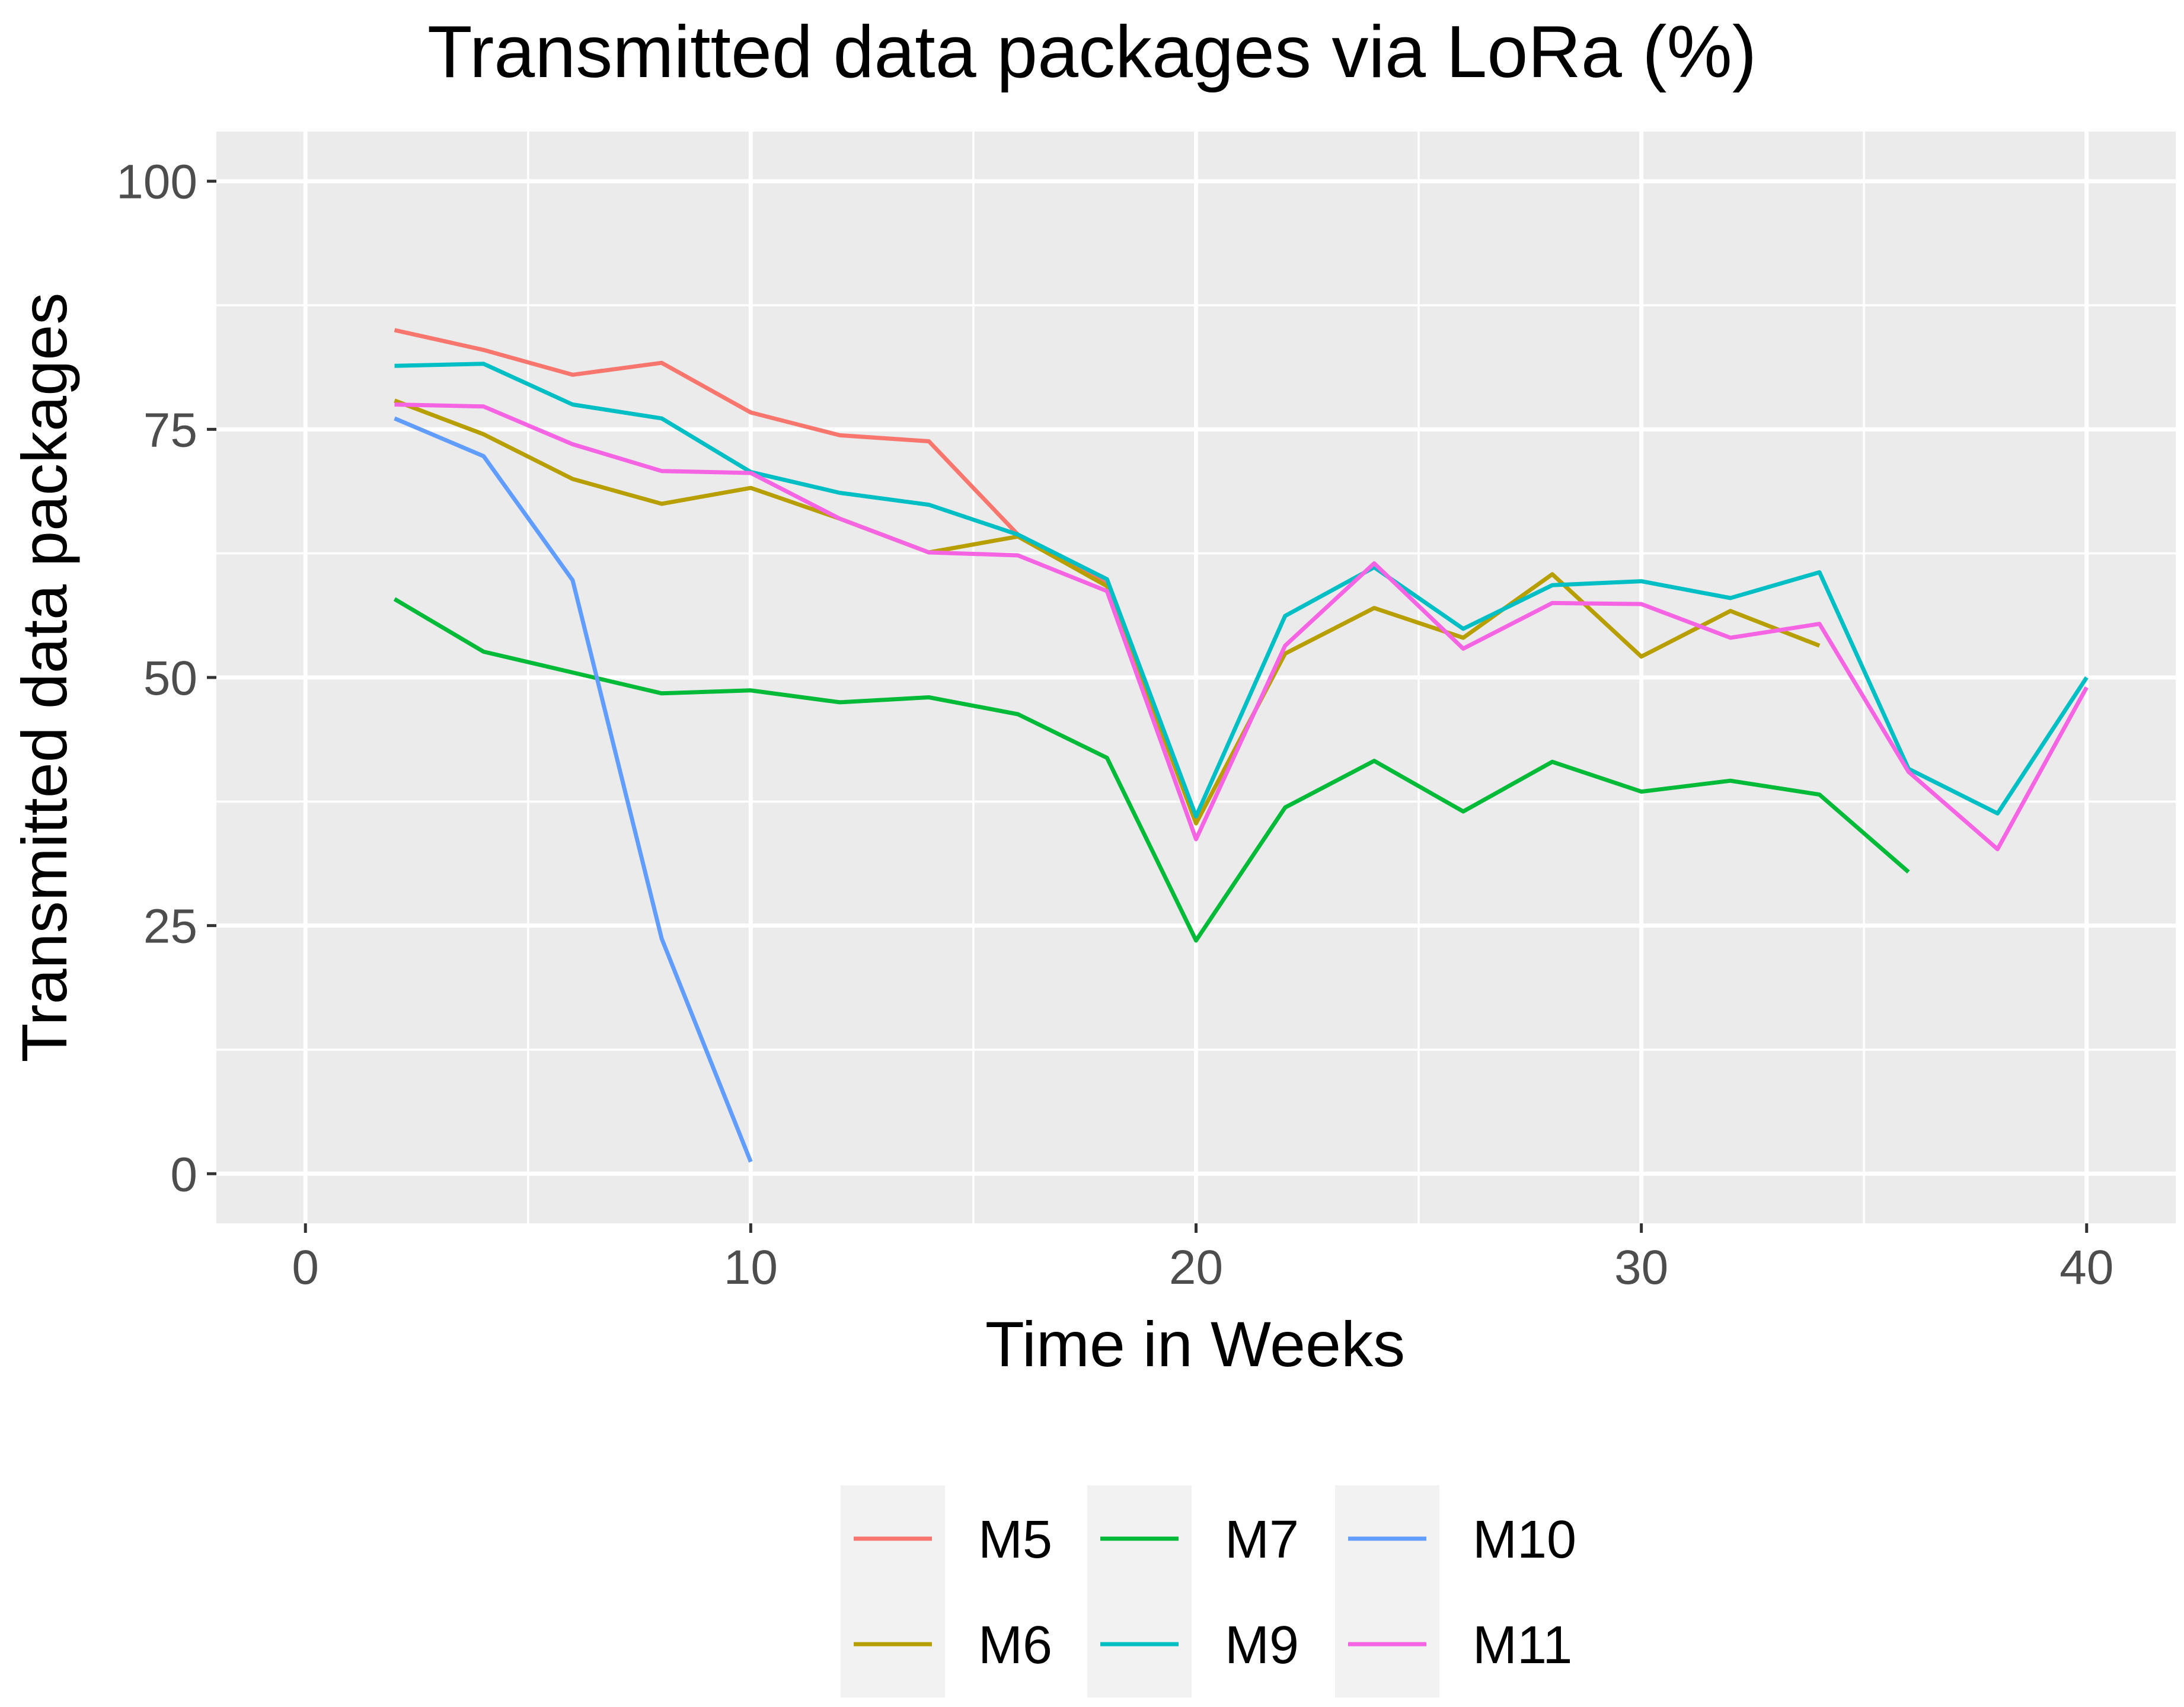  Describe the element at coordinates (751, 1267) in the screenshot. I see `x-tick-label: 10` at that location.